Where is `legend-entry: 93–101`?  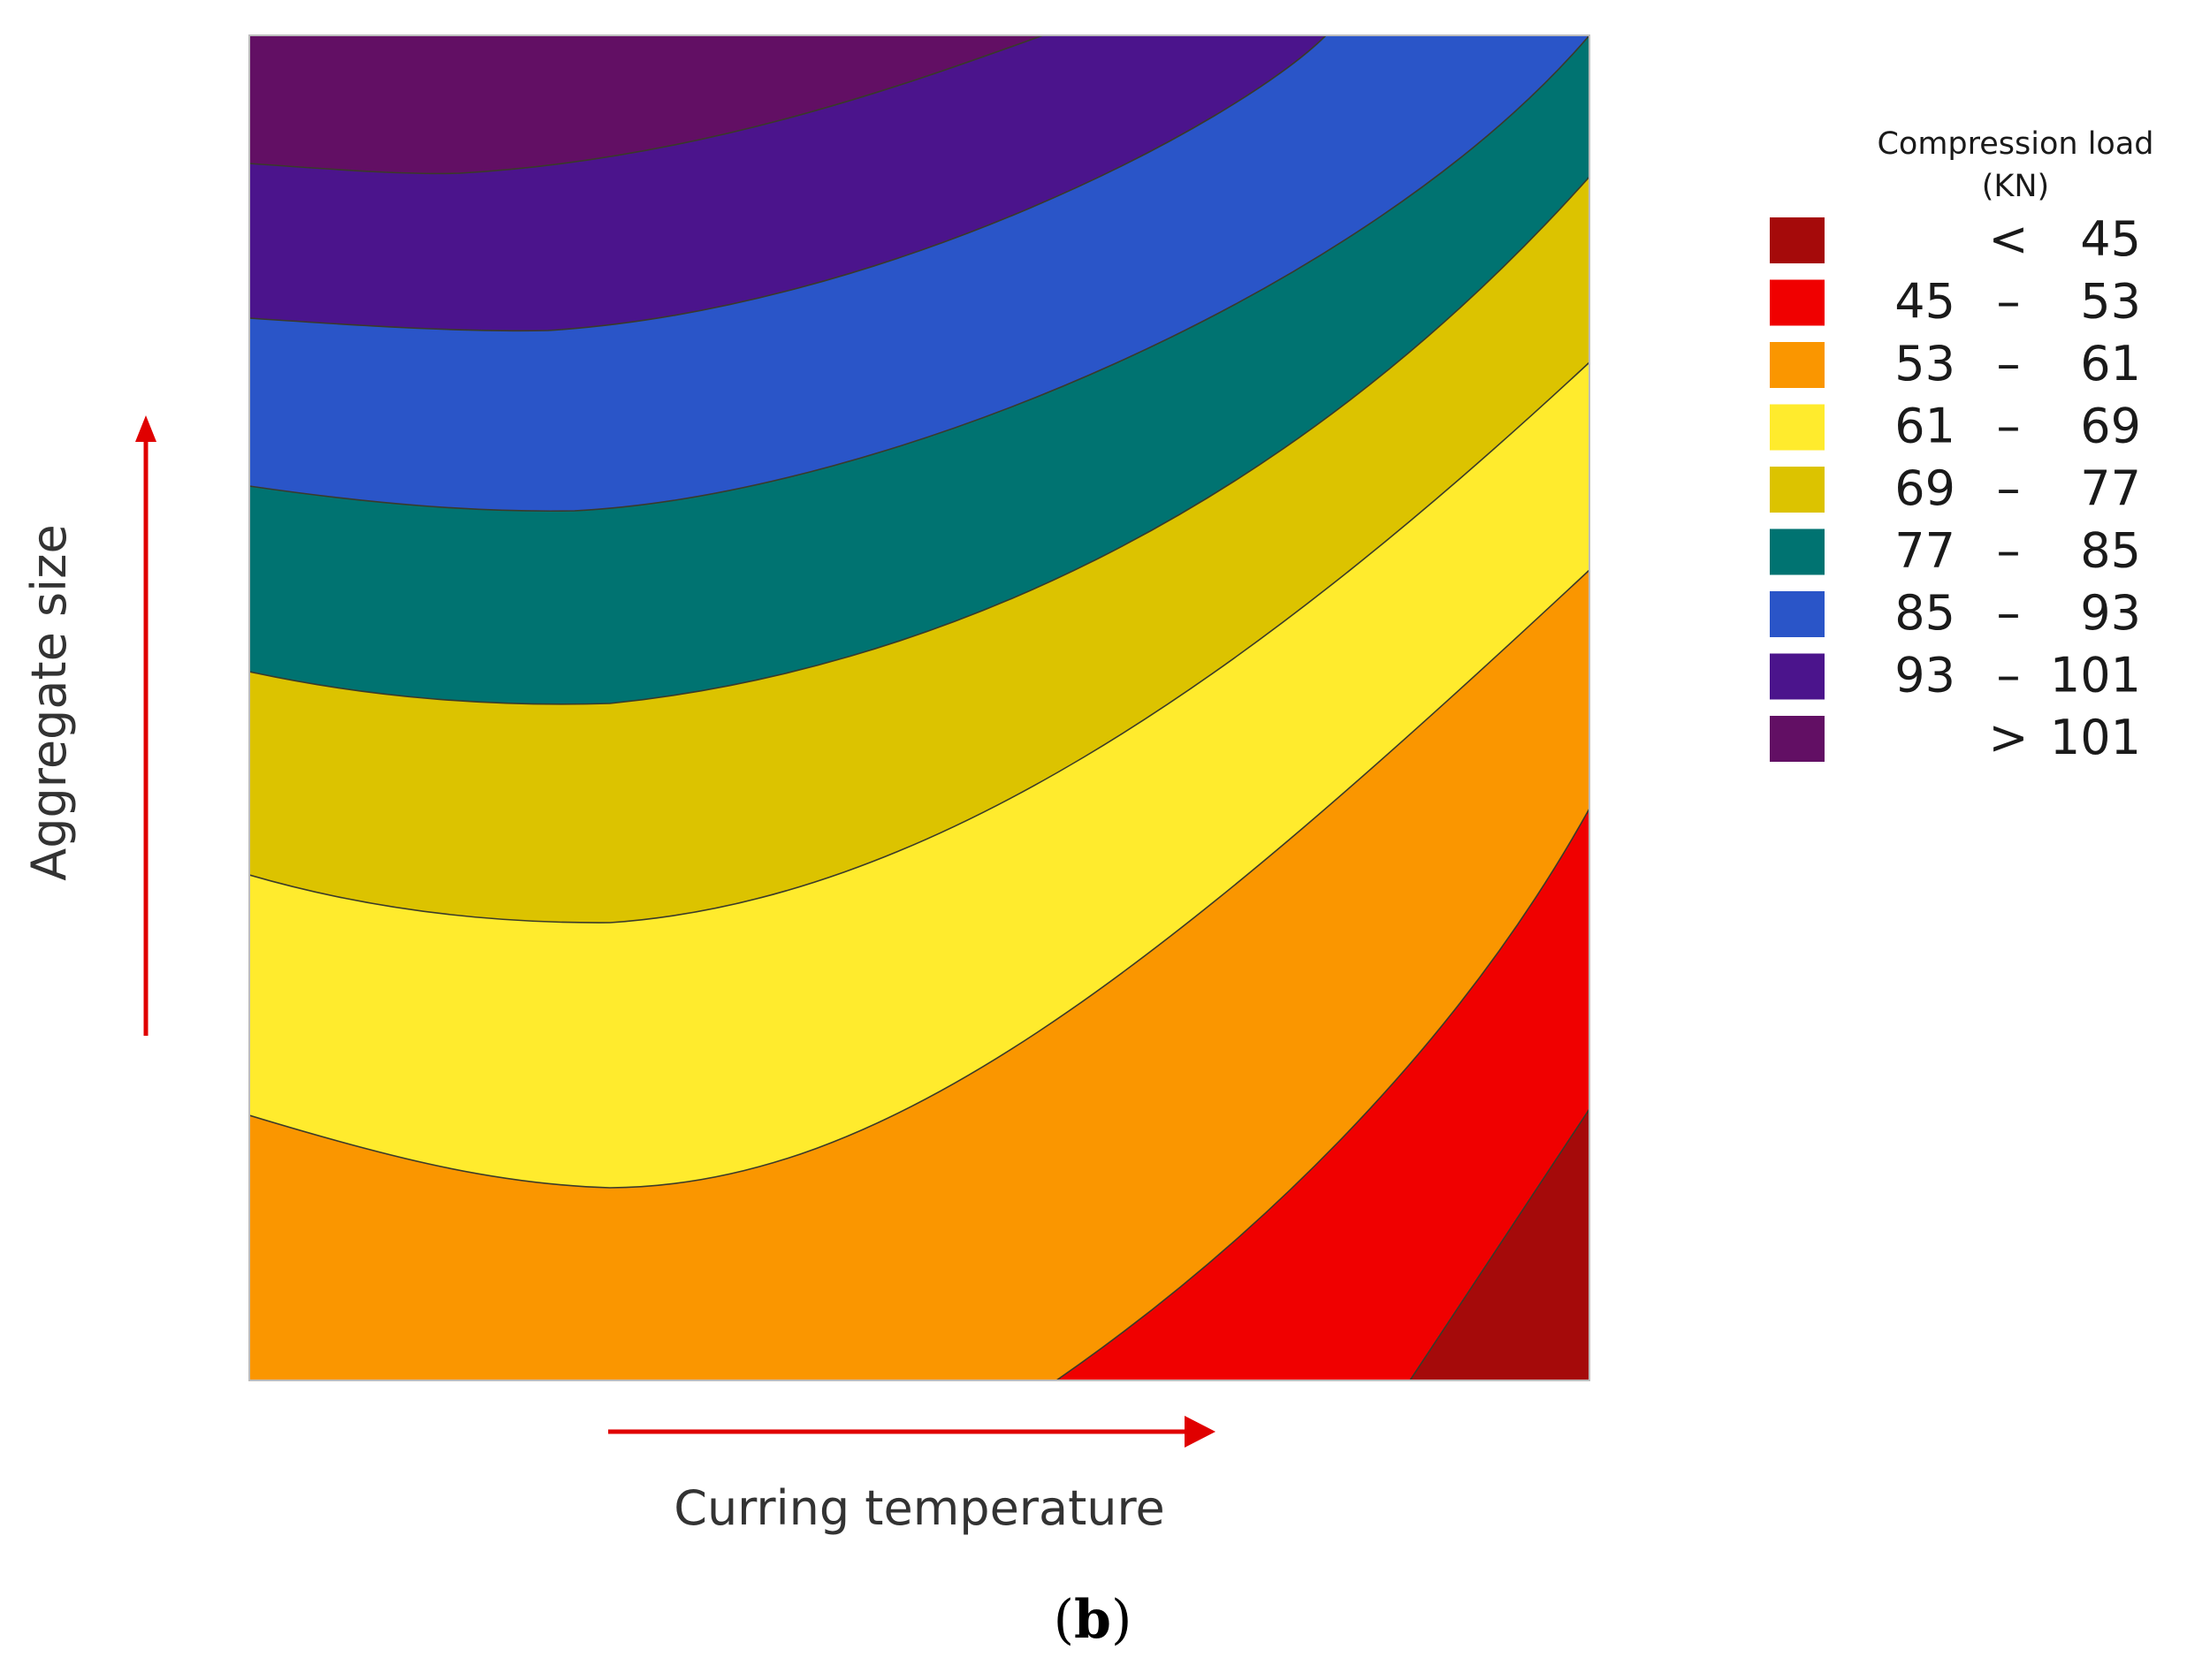
legend-entry: 93–101 is located at coordinates (1955, 675).